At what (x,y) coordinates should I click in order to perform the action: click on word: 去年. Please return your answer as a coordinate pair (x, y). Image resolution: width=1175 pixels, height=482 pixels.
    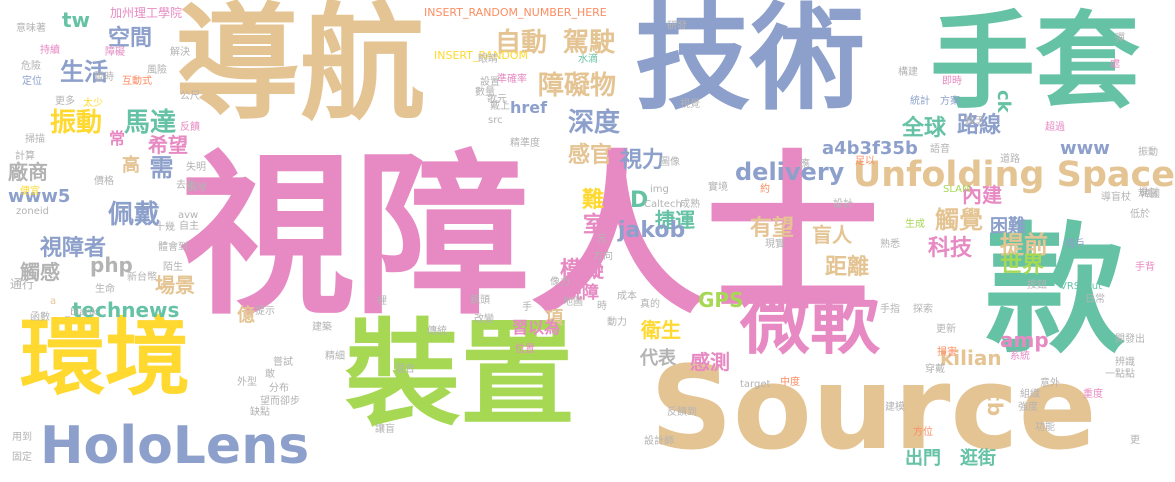
    Looking at the image, I should click on (186, 185).